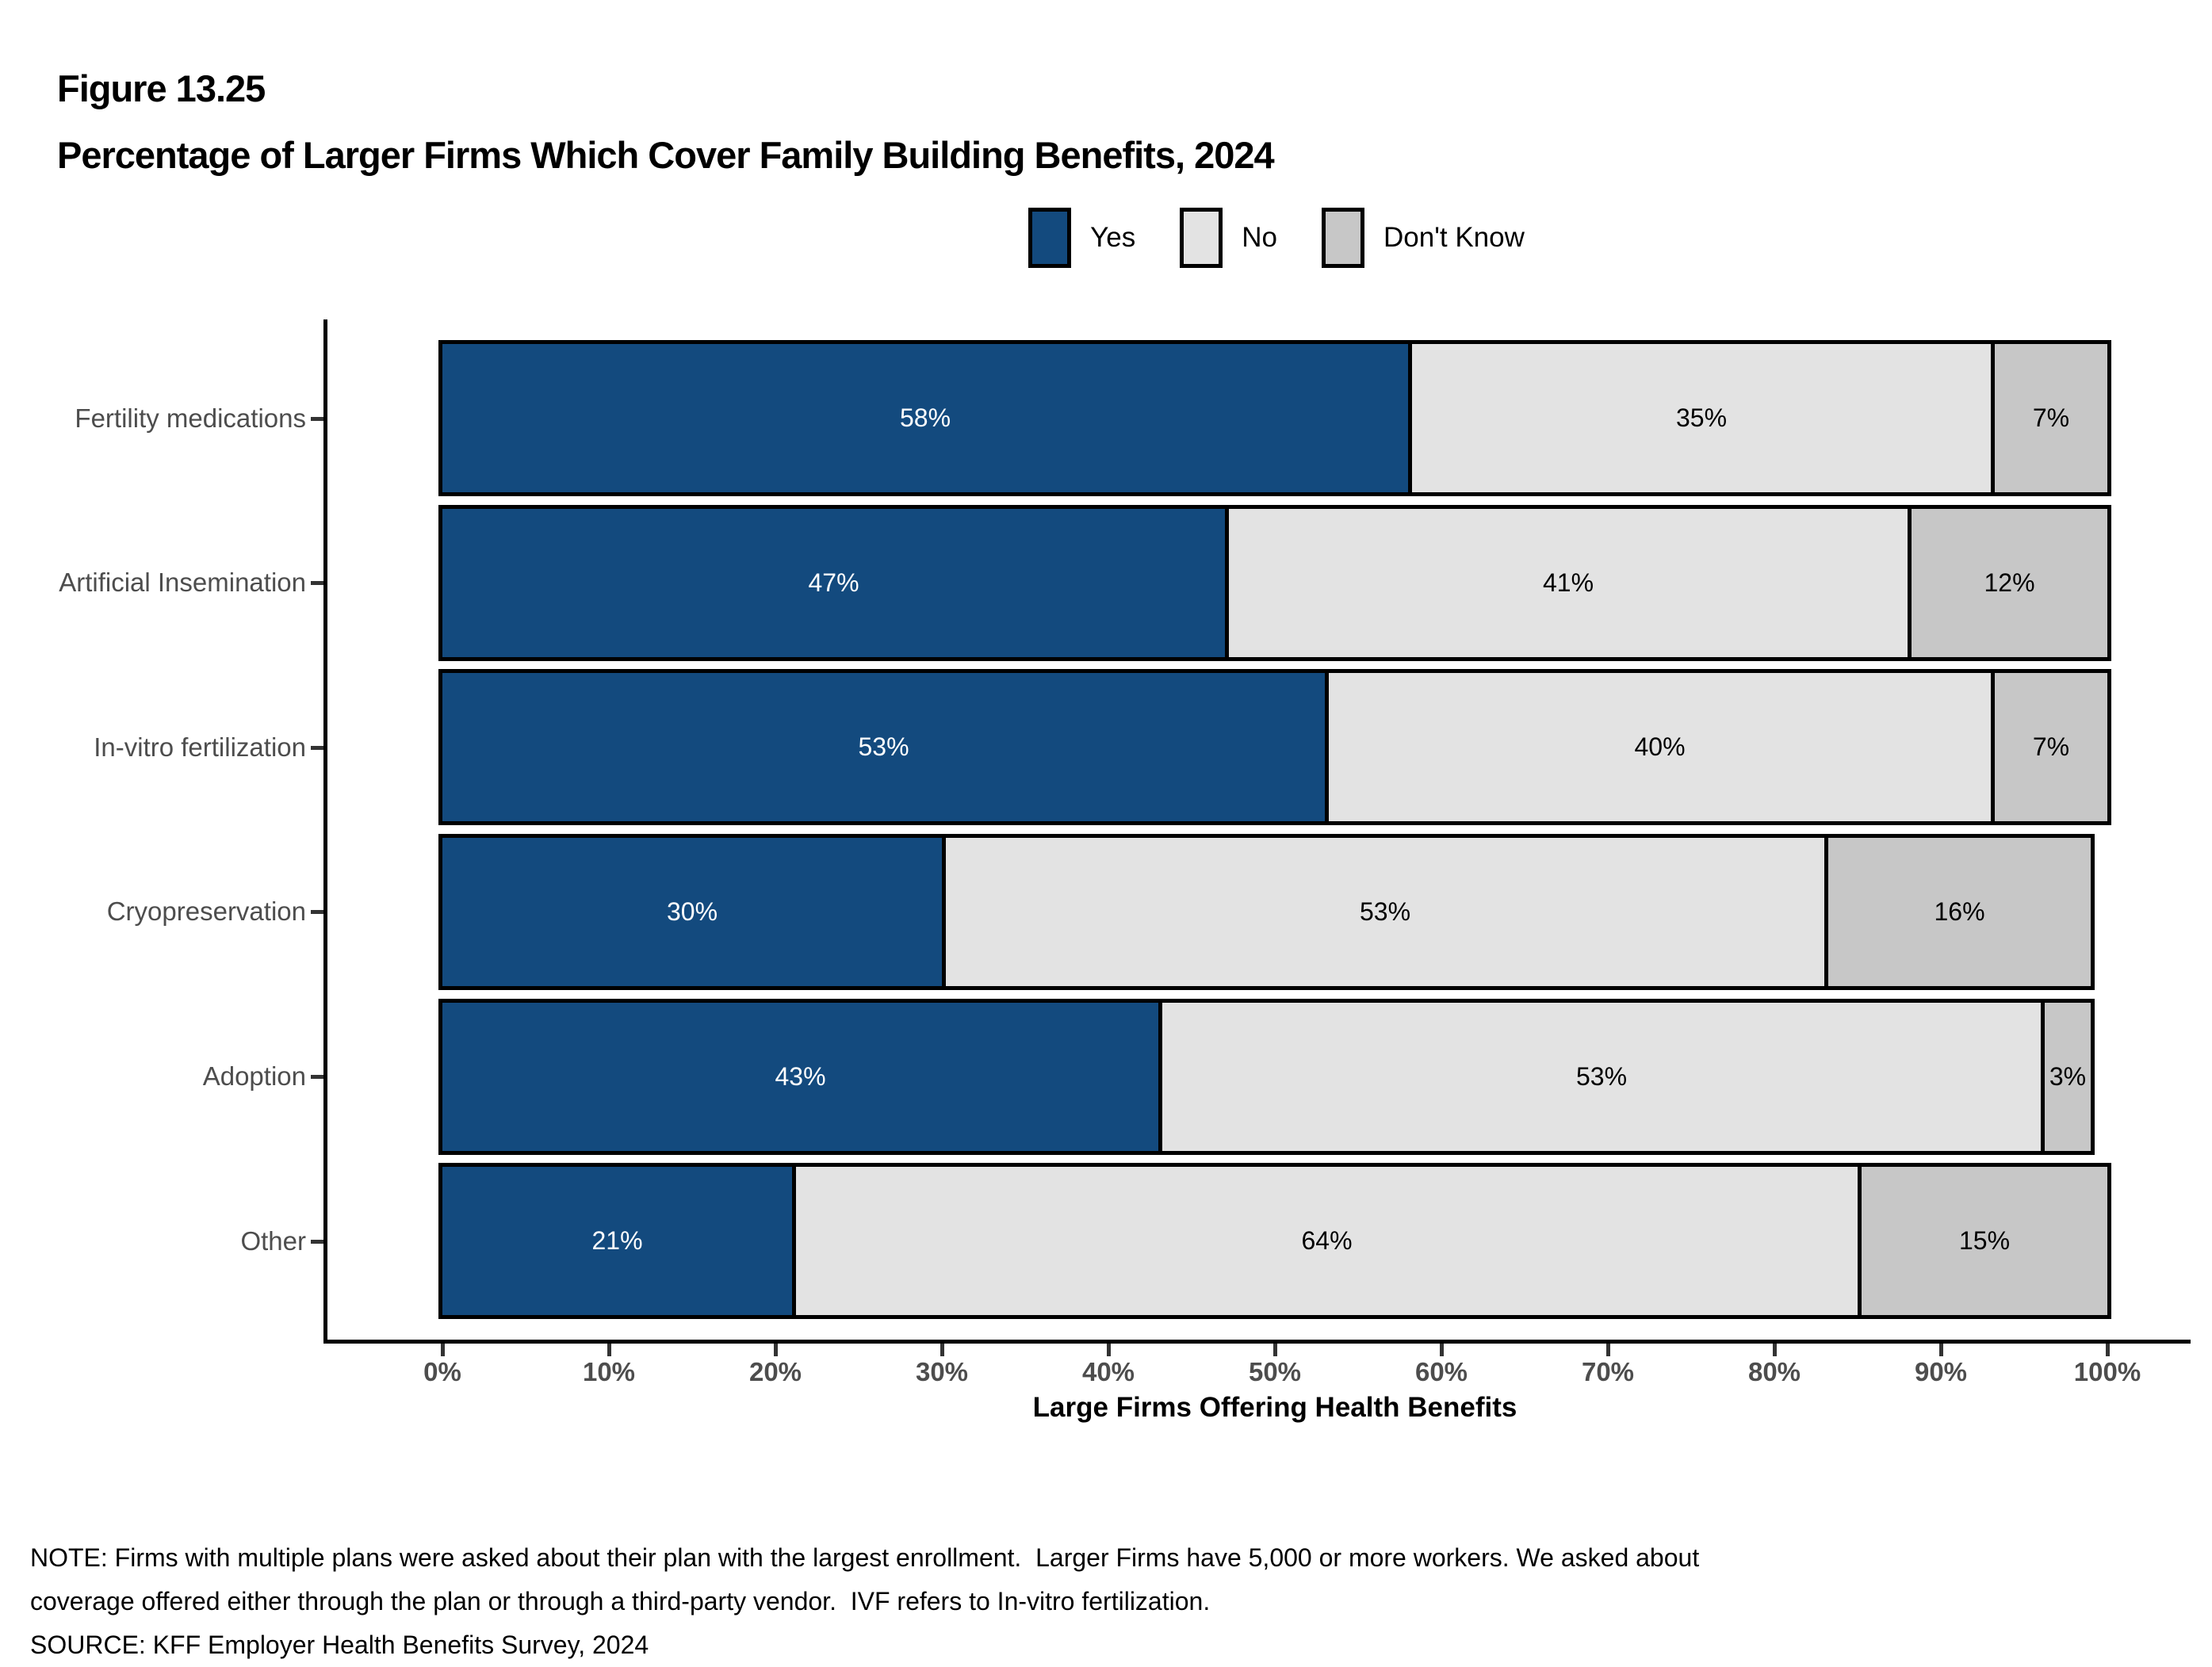 Image resolution: width=2212 pixels, height=1667 pixels. I want to click on bar-segment-don-t-know: 3%, so click(2066, 1076).